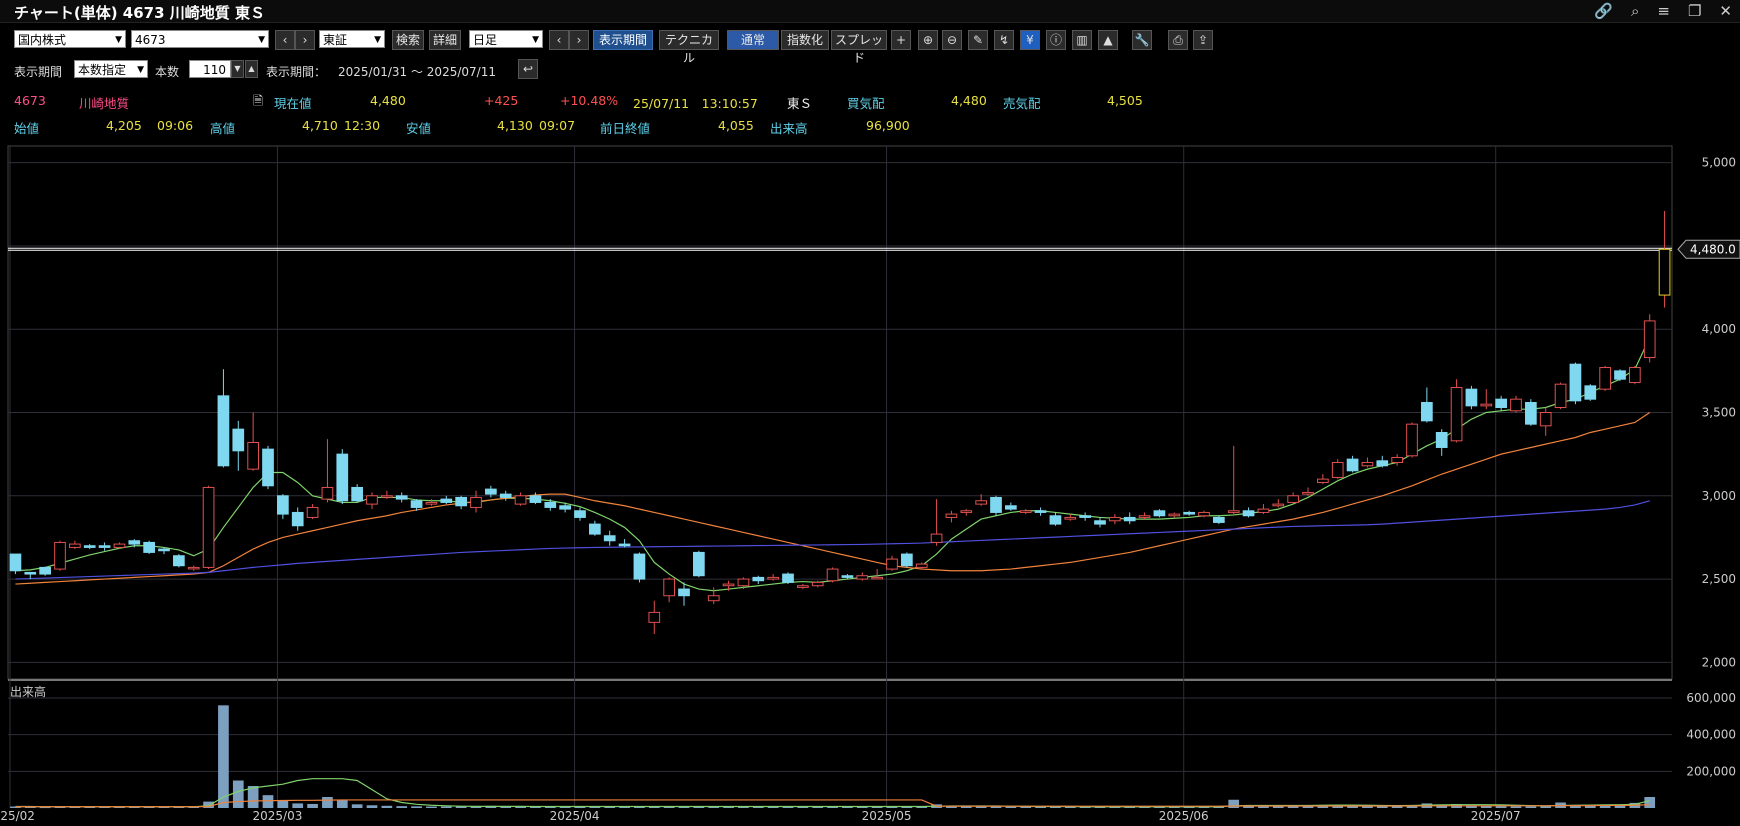 The width and height of the screenshot is (1740, 826). I want to click on export-icon: ⇪, so click(1203, 40).